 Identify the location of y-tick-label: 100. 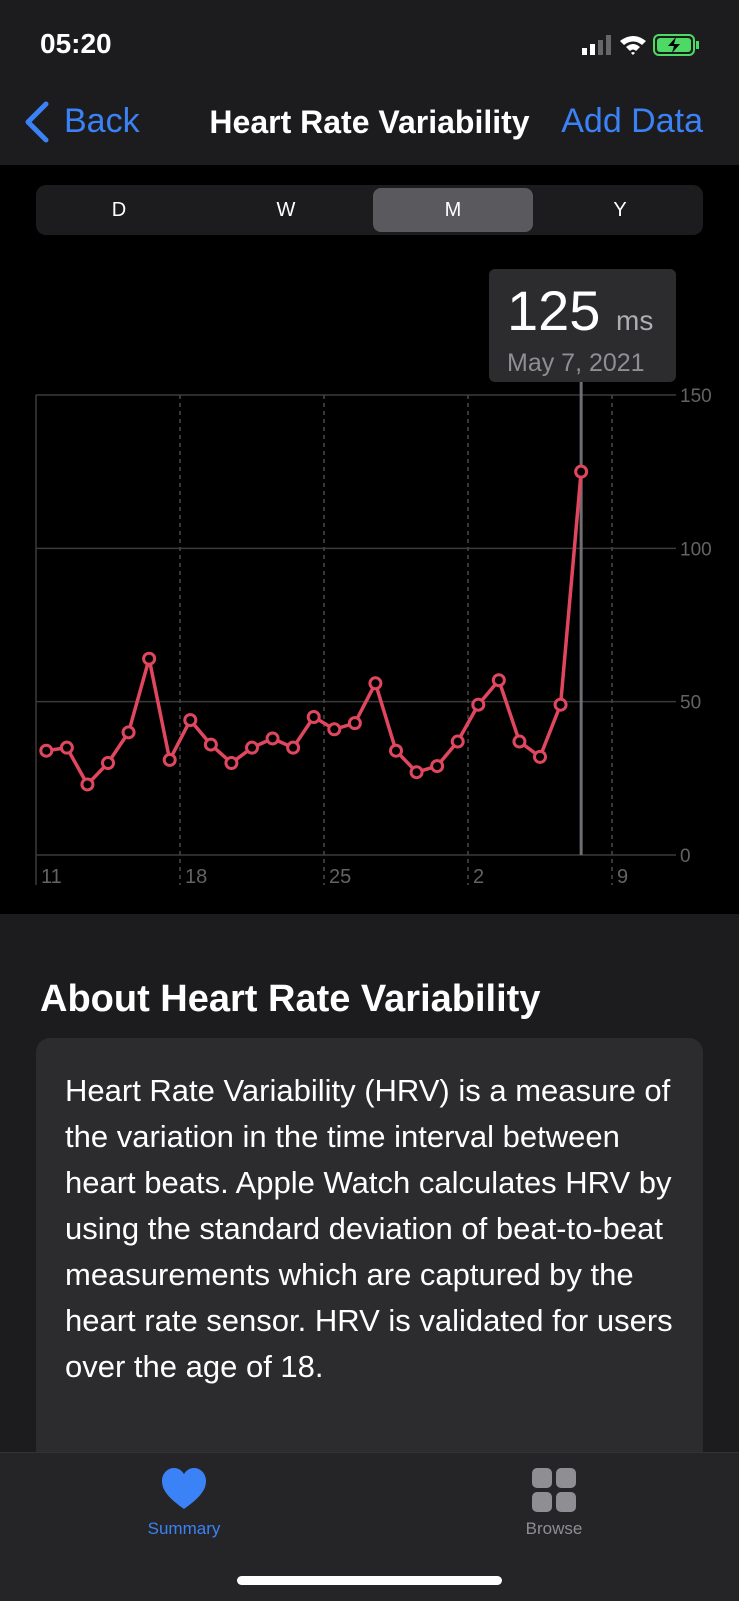
(696, 549).